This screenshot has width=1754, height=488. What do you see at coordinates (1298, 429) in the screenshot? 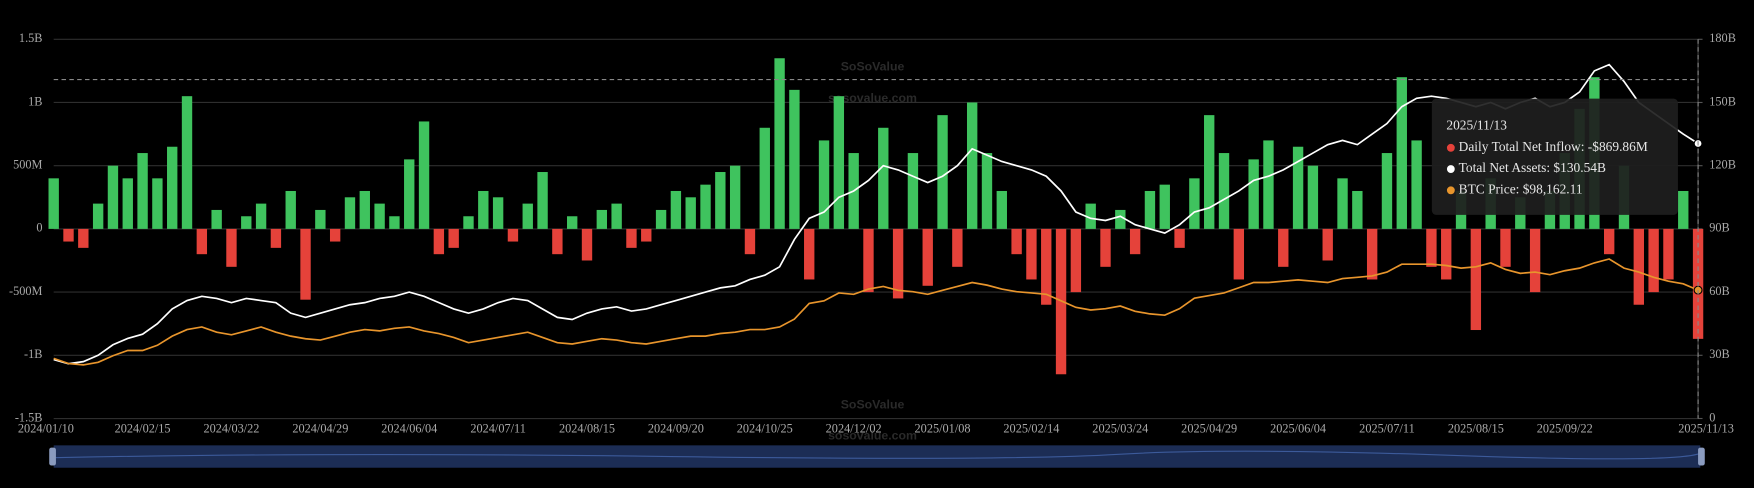
I see `x-tick-label: 2025/06/04` at bounding box center [1298, 429].